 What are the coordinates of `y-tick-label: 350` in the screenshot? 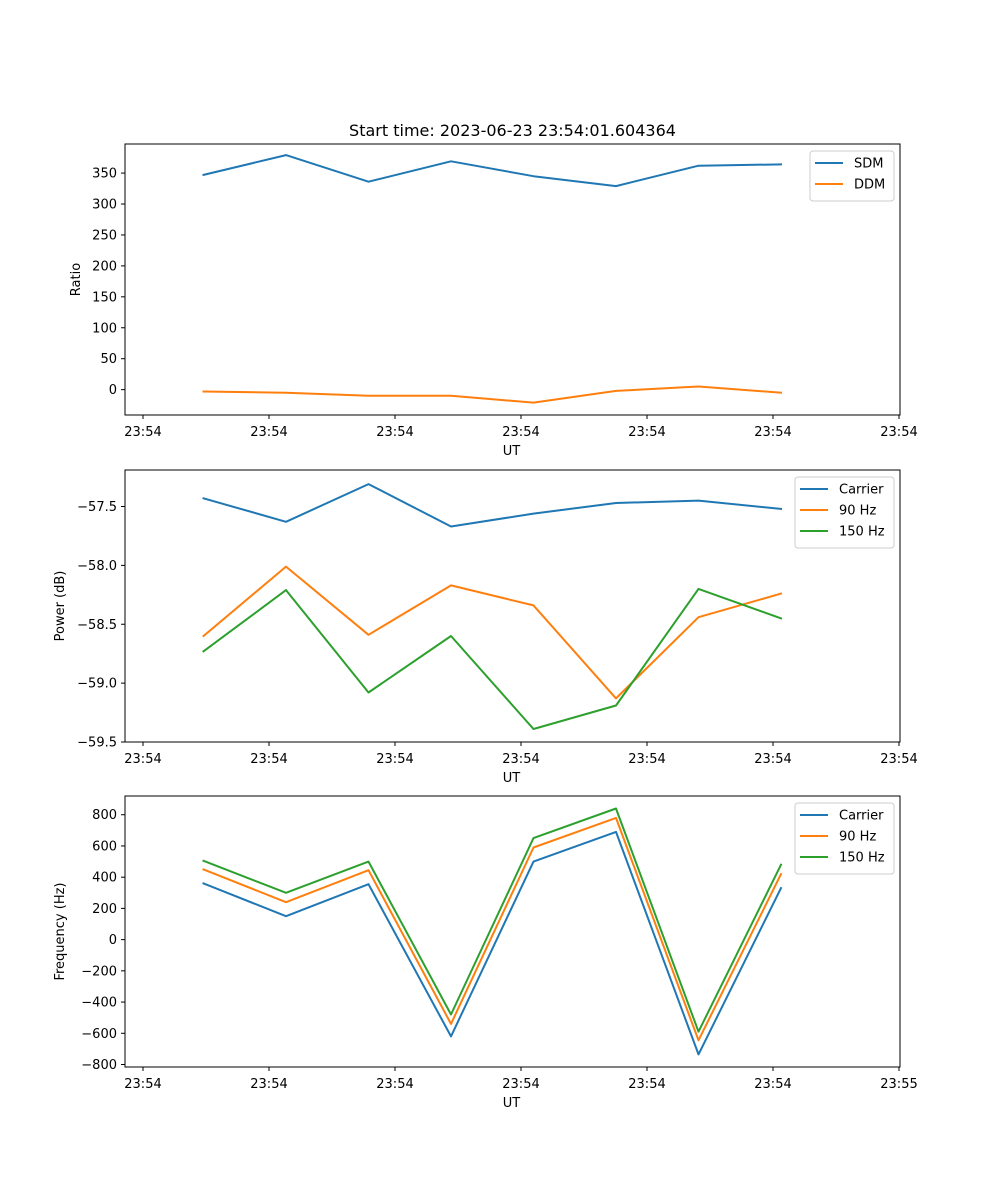 It's located at (104, 174).